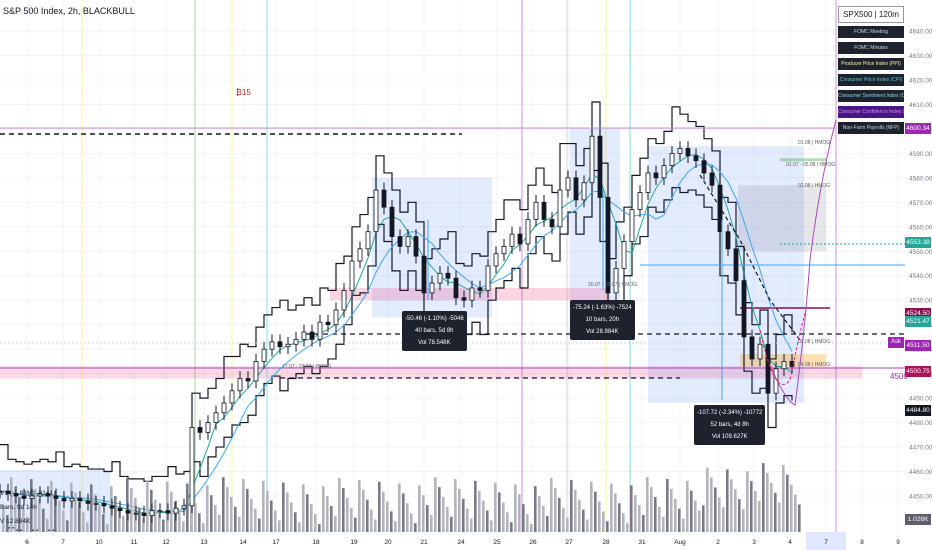 Image resolution: width=932 pixels, height=550 pixels. Describe the element at coordinates (918, 372) in the screenshot. I see `price-tag: 4500.75` at that location.